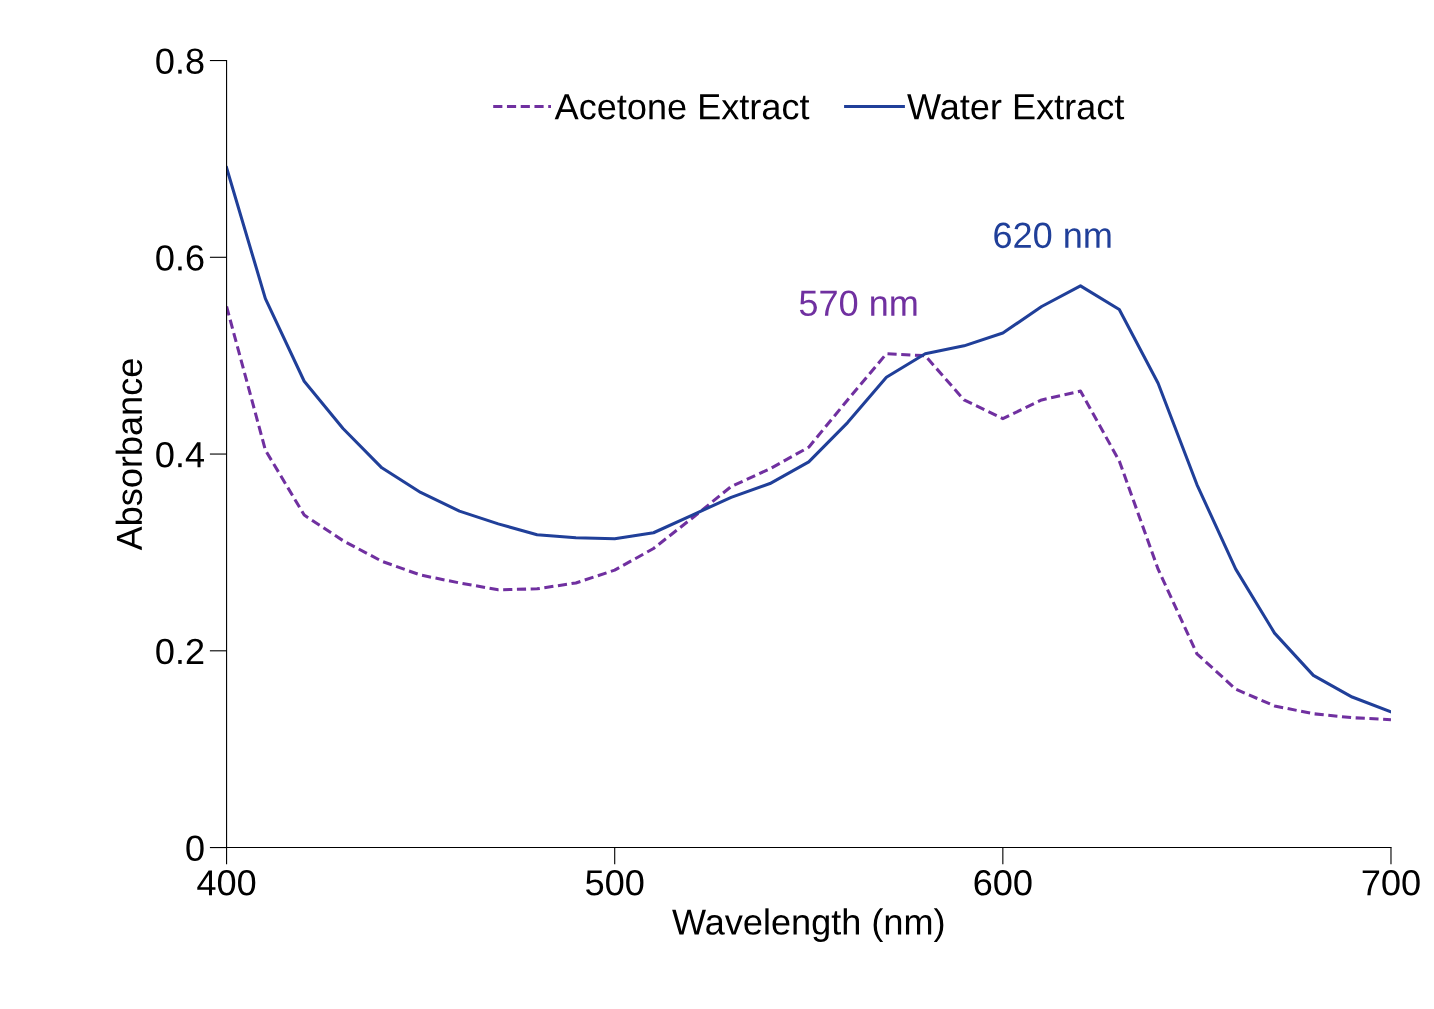 The width and height of the screenshot is (1434, 1009). What do you see at coordinates (858, 303) in the screenshot?
I see `annotation: 570 nm` at bounding box center [858, 303].